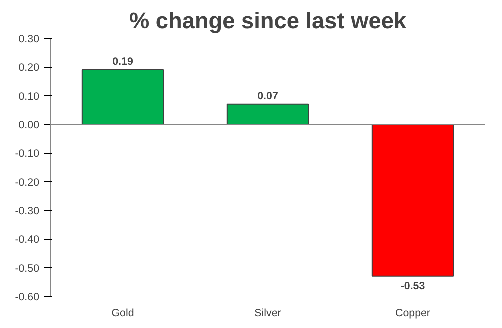 This screenshot has height=328, width=502. Describe the element at coordinates (268, 21) in the screenshot. I see `chart-title: % change since last week` at that location.